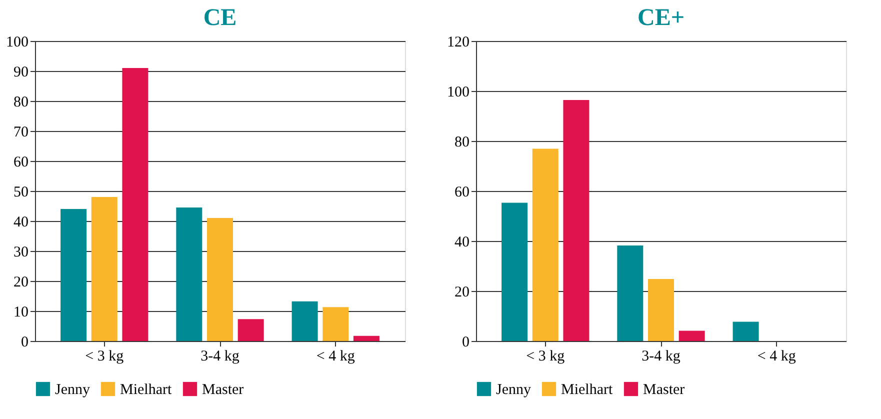 Image resolution: width=881 pixels, height=419 pixels. Describe the element at coordinates (21, 192) in the screenshot. I see `y-tick-label: 50` at that location.